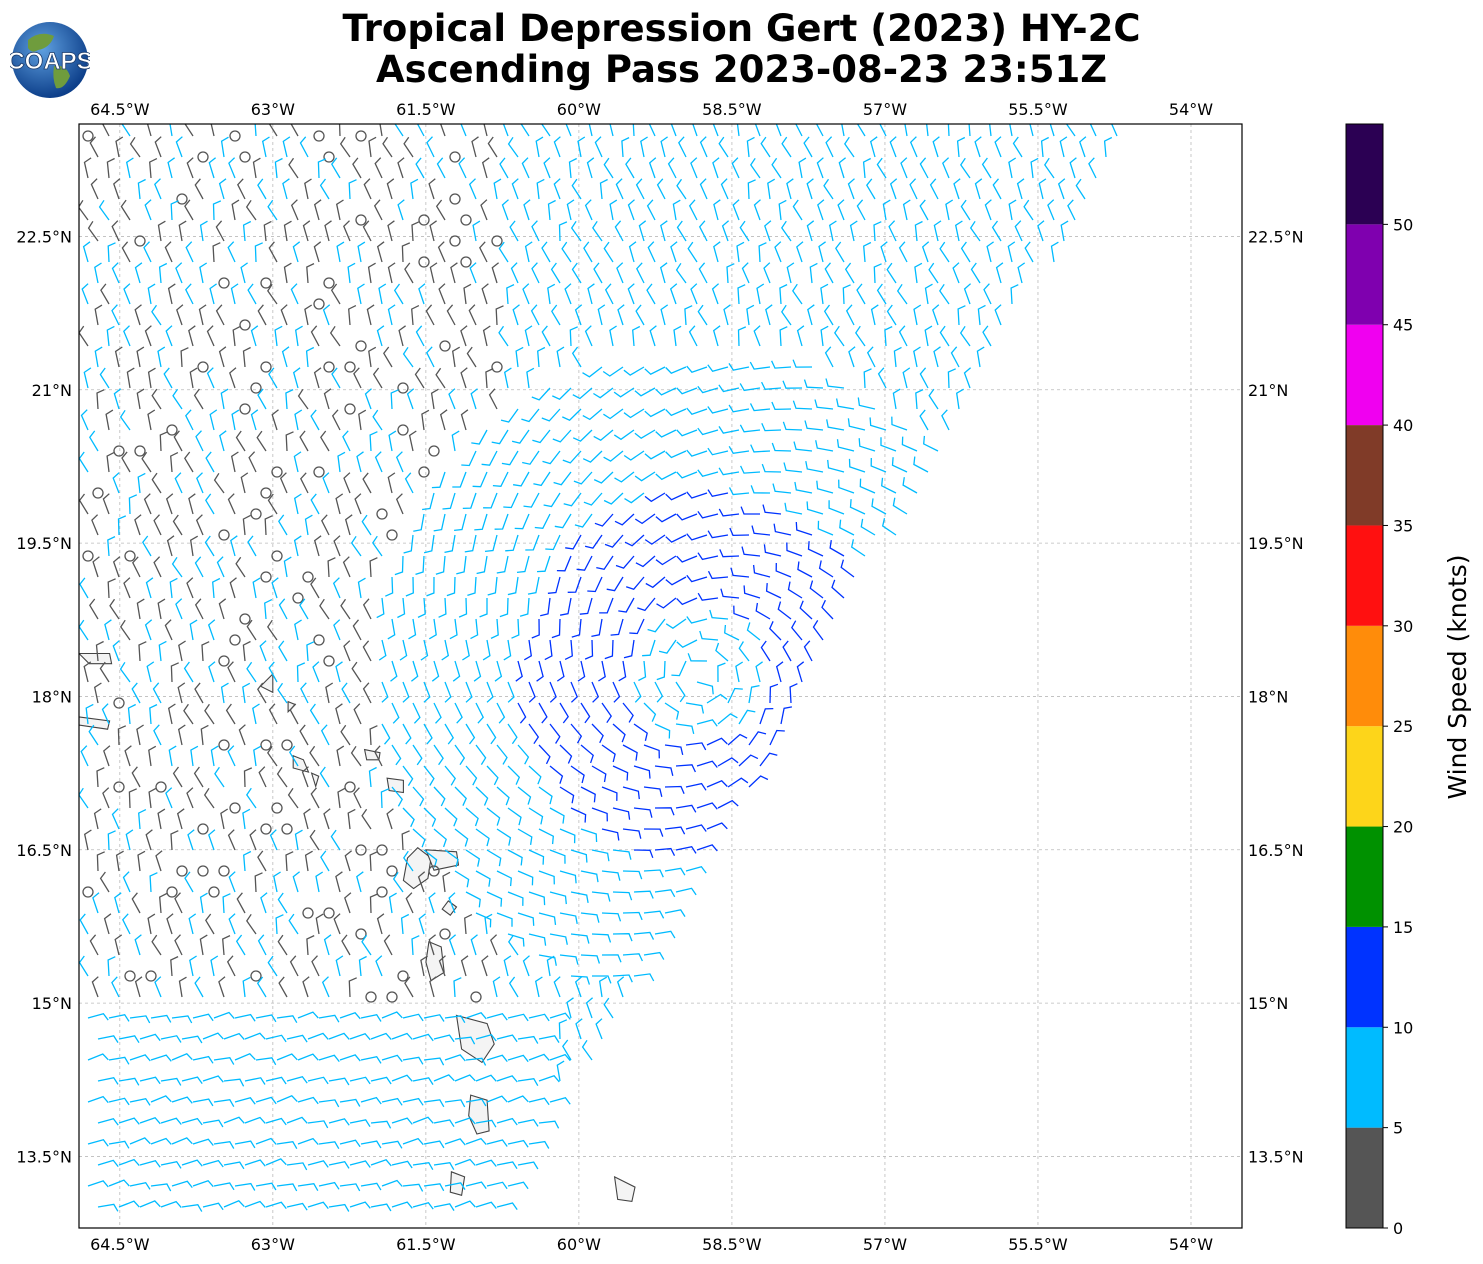 This screenshot has height=1264, width=1483. What do you see at coordinates (301, 763) in the screenshot?
I see `island` at bounding box center [301, 763].